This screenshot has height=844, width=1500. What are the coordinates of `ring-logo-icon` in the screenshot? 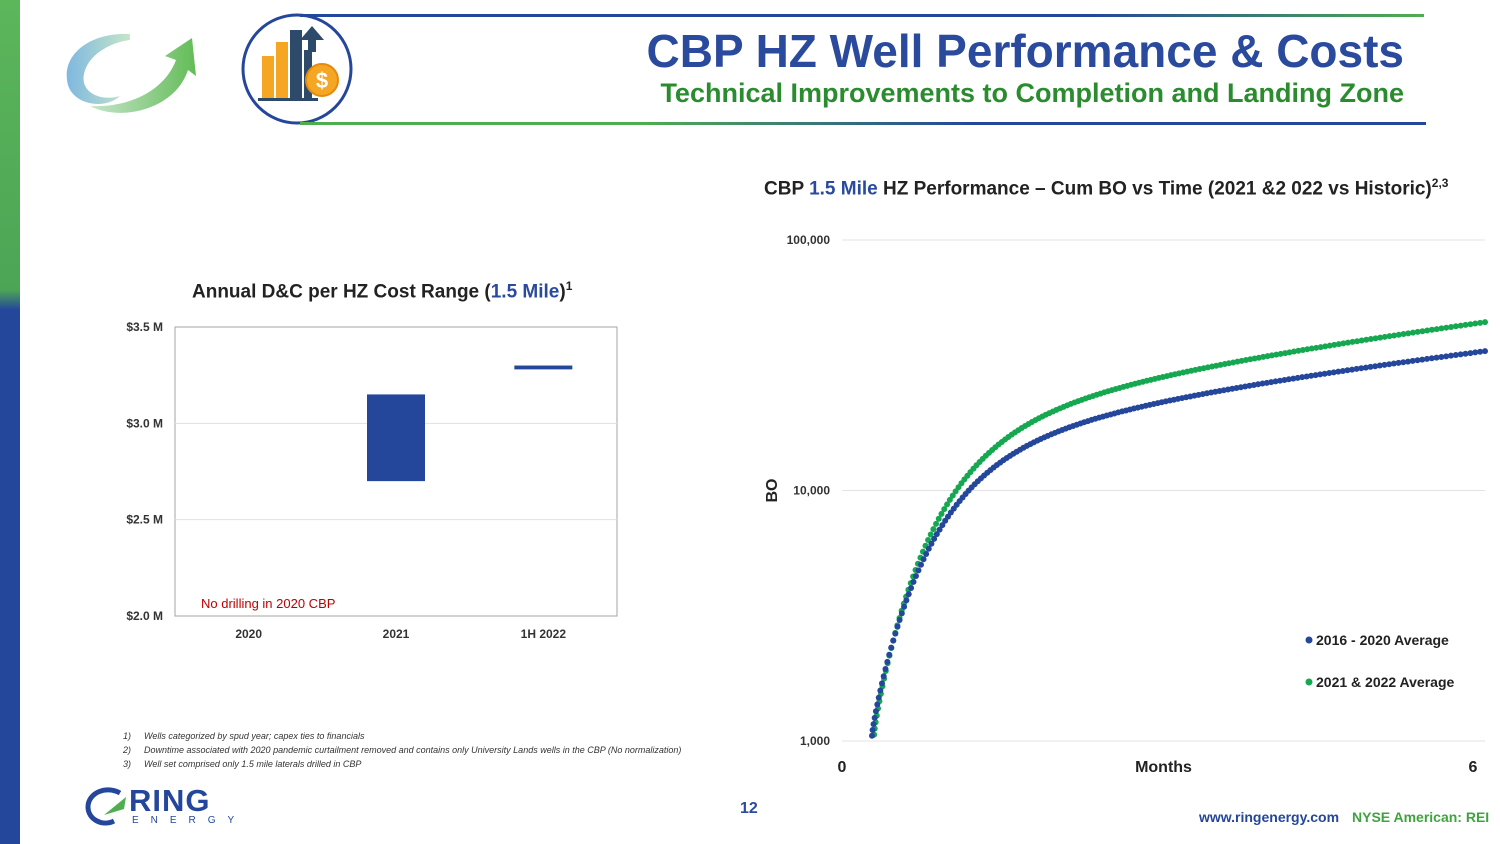 It's located at (105, 806).